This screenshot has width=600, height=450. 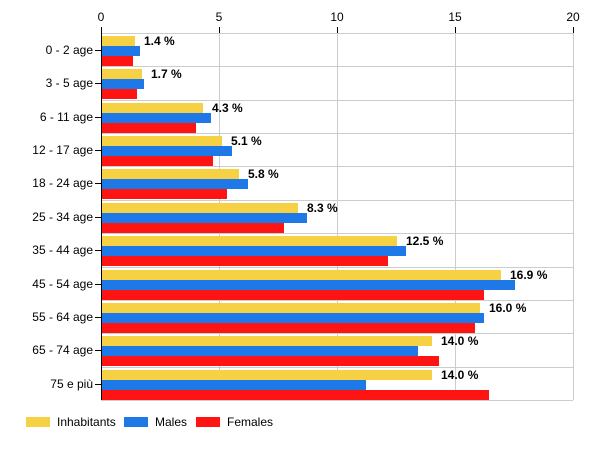 What do you see at coordinates (573, 17) in the screenshot?
I see `x-axis-tick-label: 20` at bounding box center [573, 17].